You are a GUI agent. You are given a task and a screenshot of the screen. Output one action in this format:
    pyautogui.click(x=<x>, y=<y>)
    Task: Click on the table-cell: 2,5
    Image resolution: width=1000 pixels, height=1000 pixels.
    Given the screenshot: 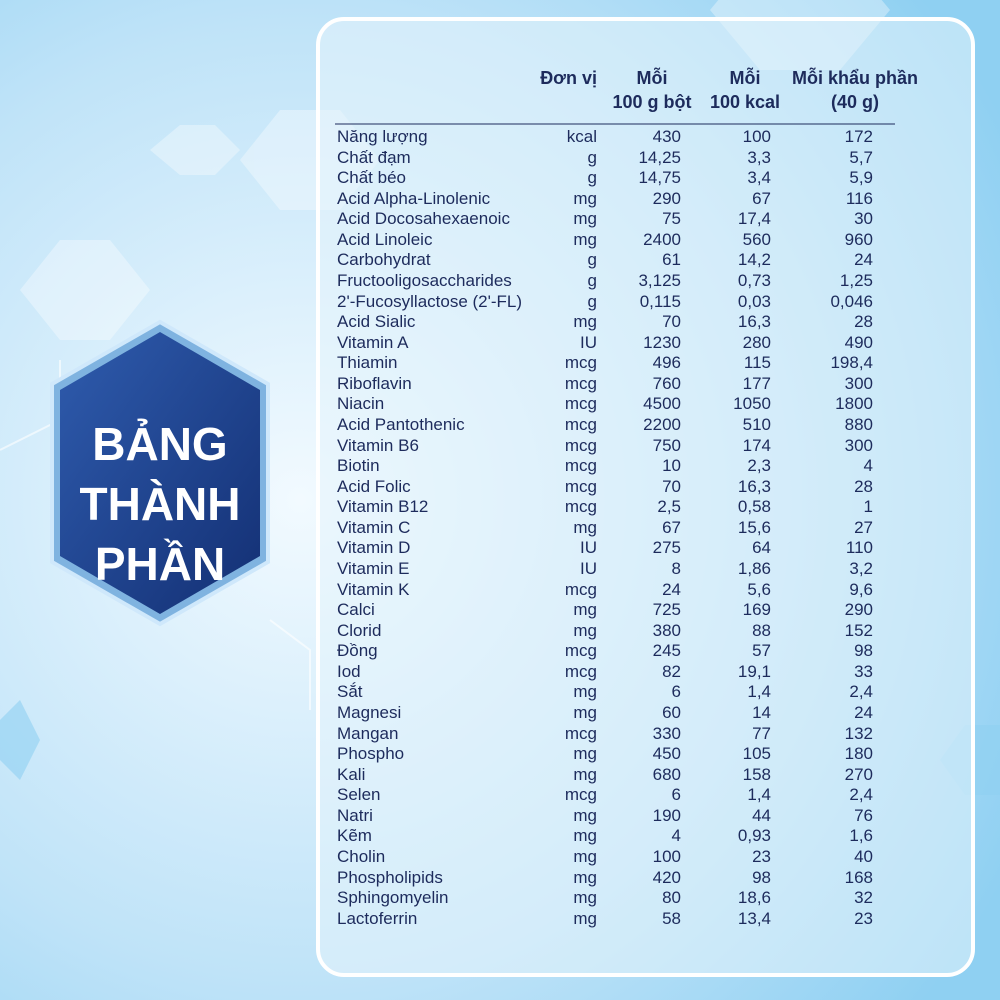 What is the action you would take?
    pyautogui.click(x=669, y=507)
    